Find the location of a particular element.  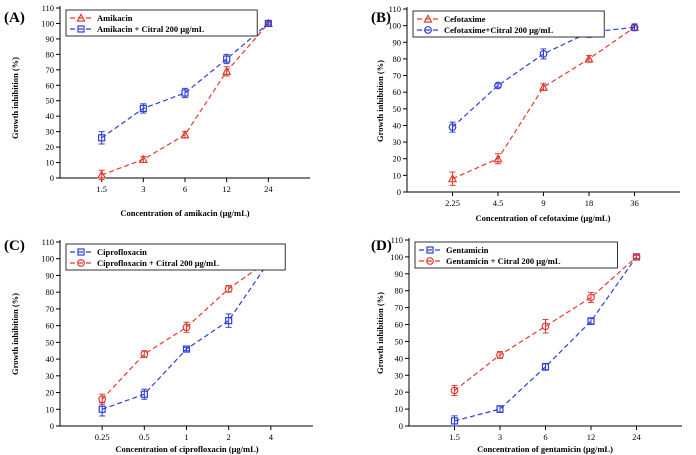

panel-label: (B) is located at coordinates (381, 18).